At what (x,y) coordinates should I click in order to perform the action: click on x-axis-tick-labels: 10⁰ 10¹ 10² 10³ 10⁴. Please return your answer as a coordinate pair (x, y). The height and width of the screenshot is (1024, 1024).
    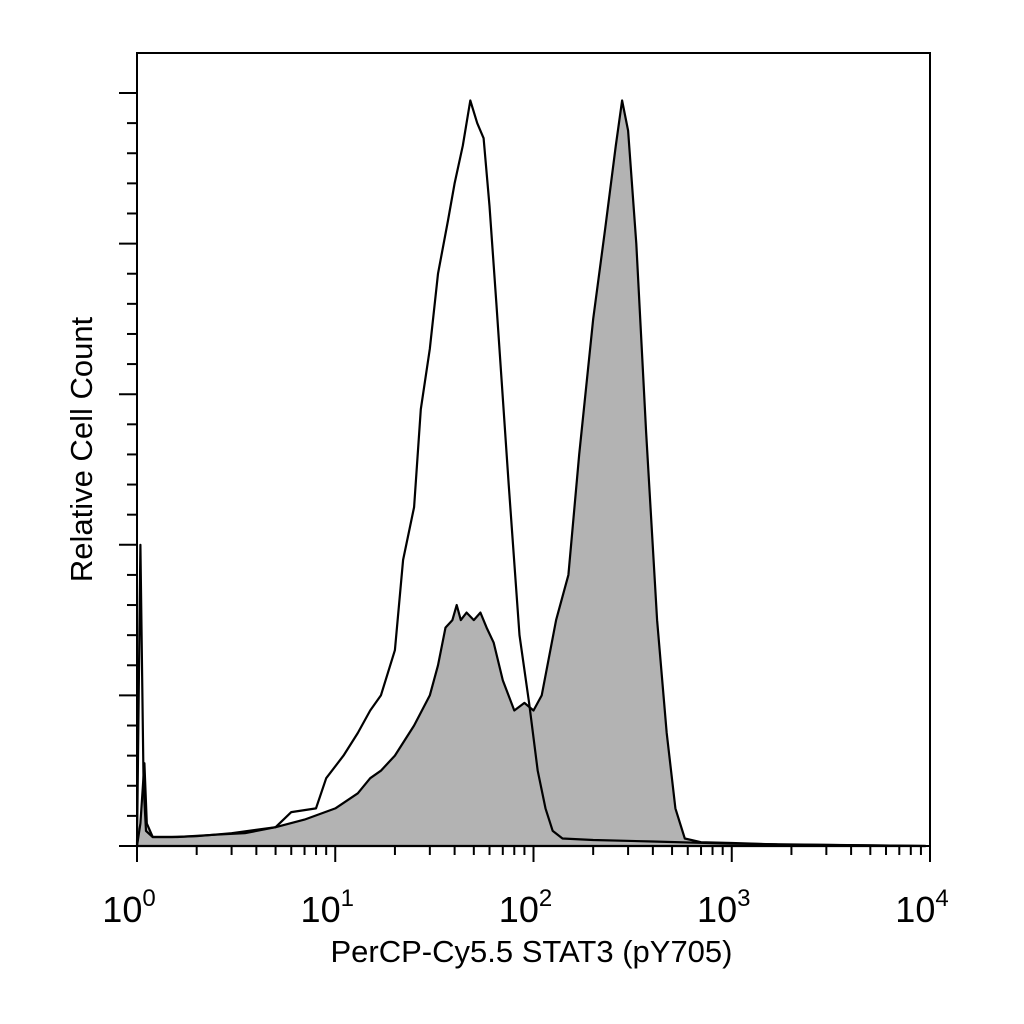
    Looking at the image, I should click on (525, 907).